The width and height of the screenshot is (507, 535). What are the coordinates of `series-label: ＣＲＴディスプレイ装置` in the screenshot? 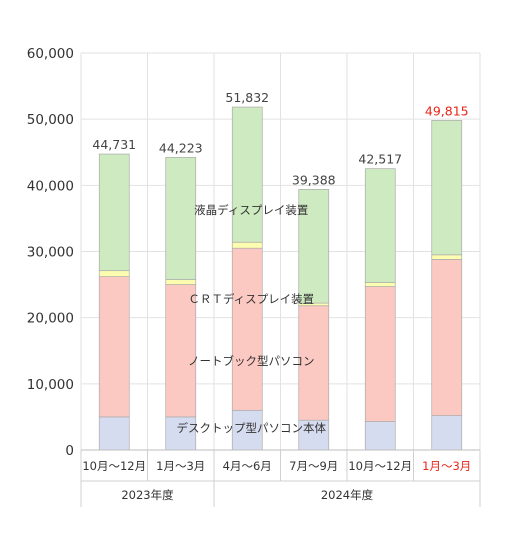 It's located at (251, 299).